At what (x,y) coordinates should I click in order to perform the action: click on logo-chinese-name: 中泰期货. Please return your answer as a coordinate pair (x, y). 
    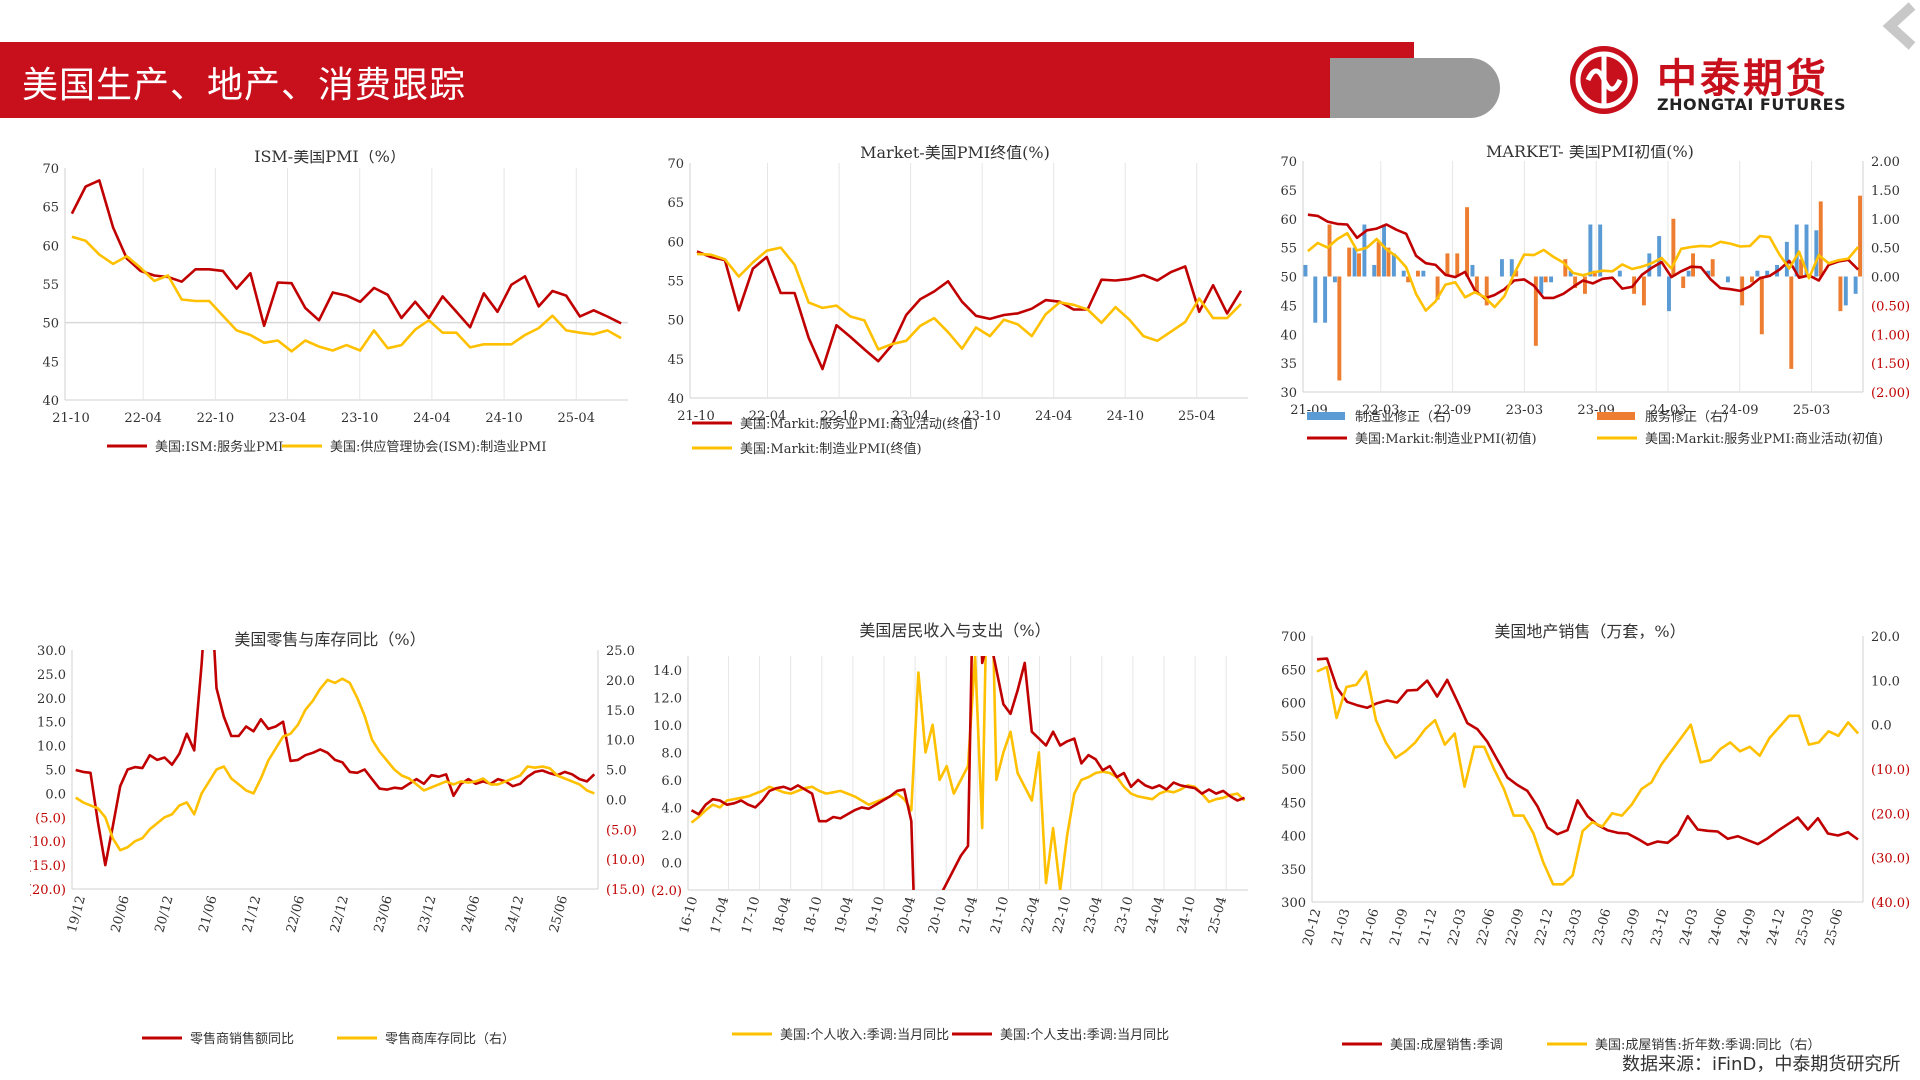
    Looking at the image, I should click on (1743, 79).